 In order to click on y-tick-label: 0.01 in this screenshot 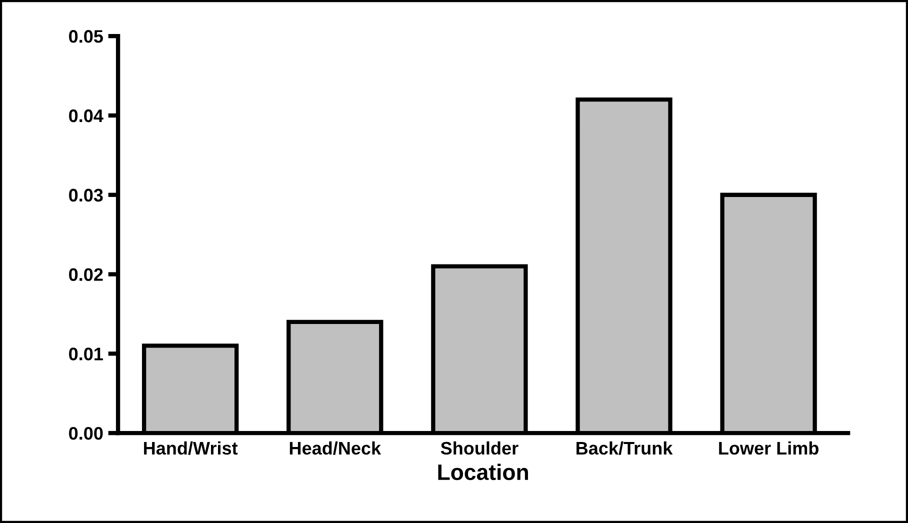, I will do `click(86, 354)`.